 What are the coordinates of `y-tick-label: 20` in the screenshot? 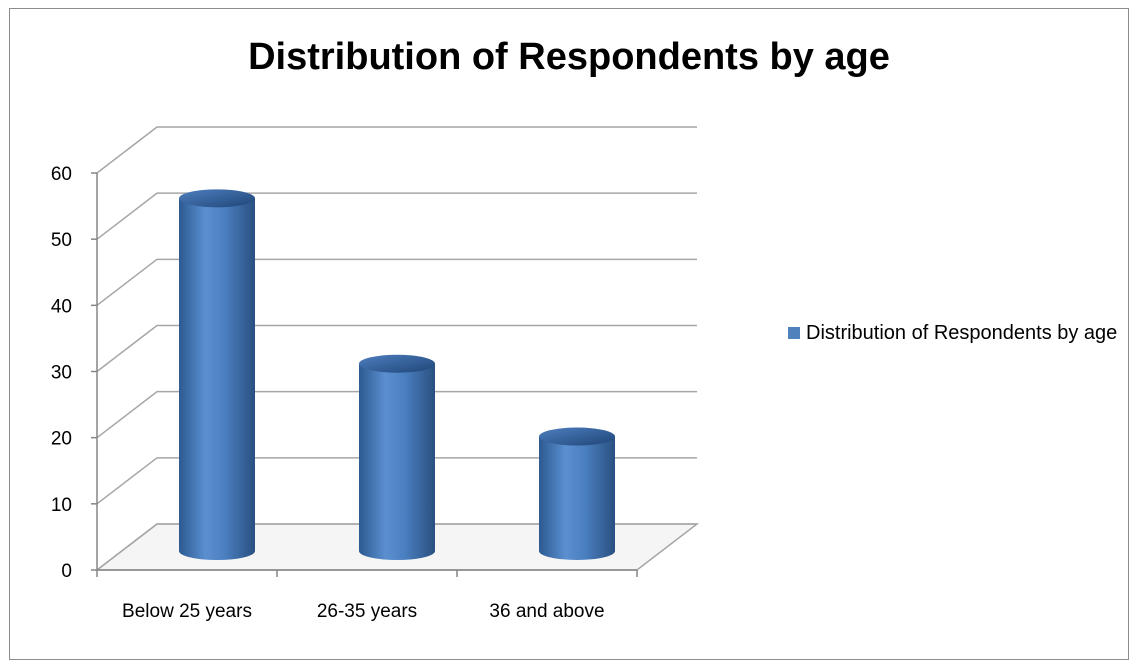 It's located at (61, 439).